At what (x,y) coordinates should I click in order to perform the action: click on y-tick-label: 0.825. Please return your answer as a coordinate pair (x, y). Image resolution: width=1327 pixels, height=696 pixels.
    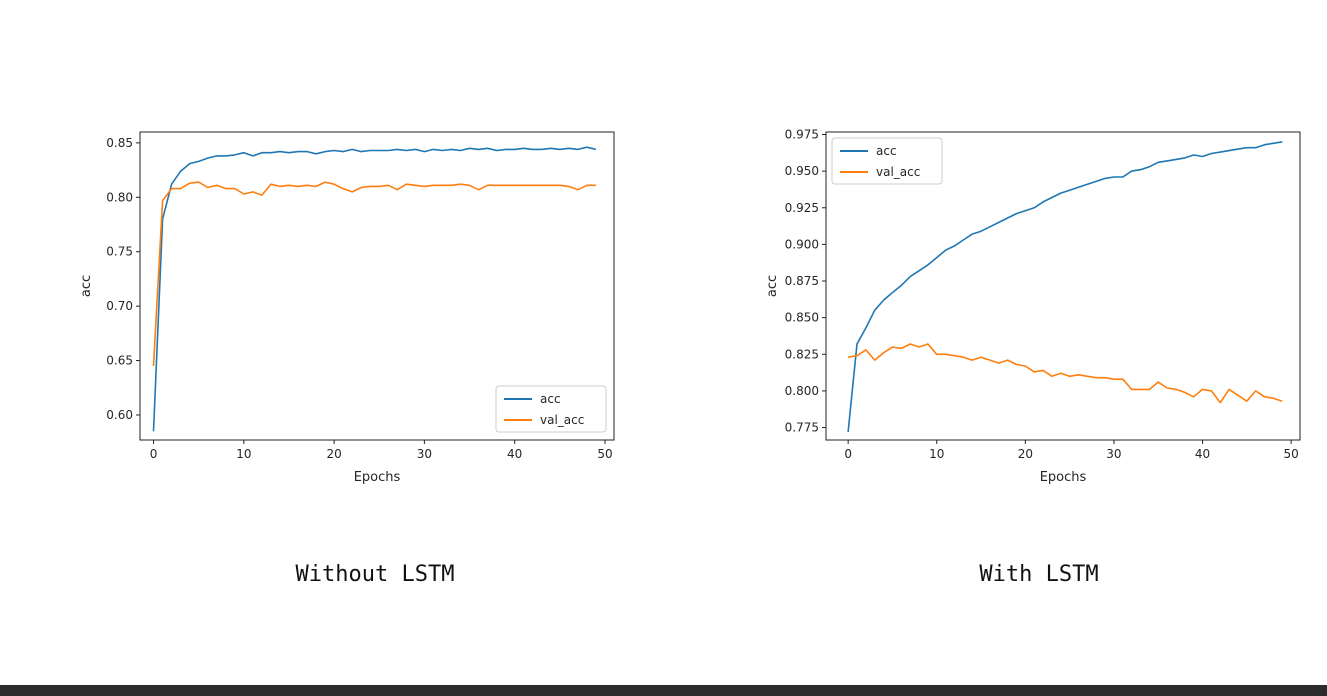
    Looking at the image, I should click on (802, 354).